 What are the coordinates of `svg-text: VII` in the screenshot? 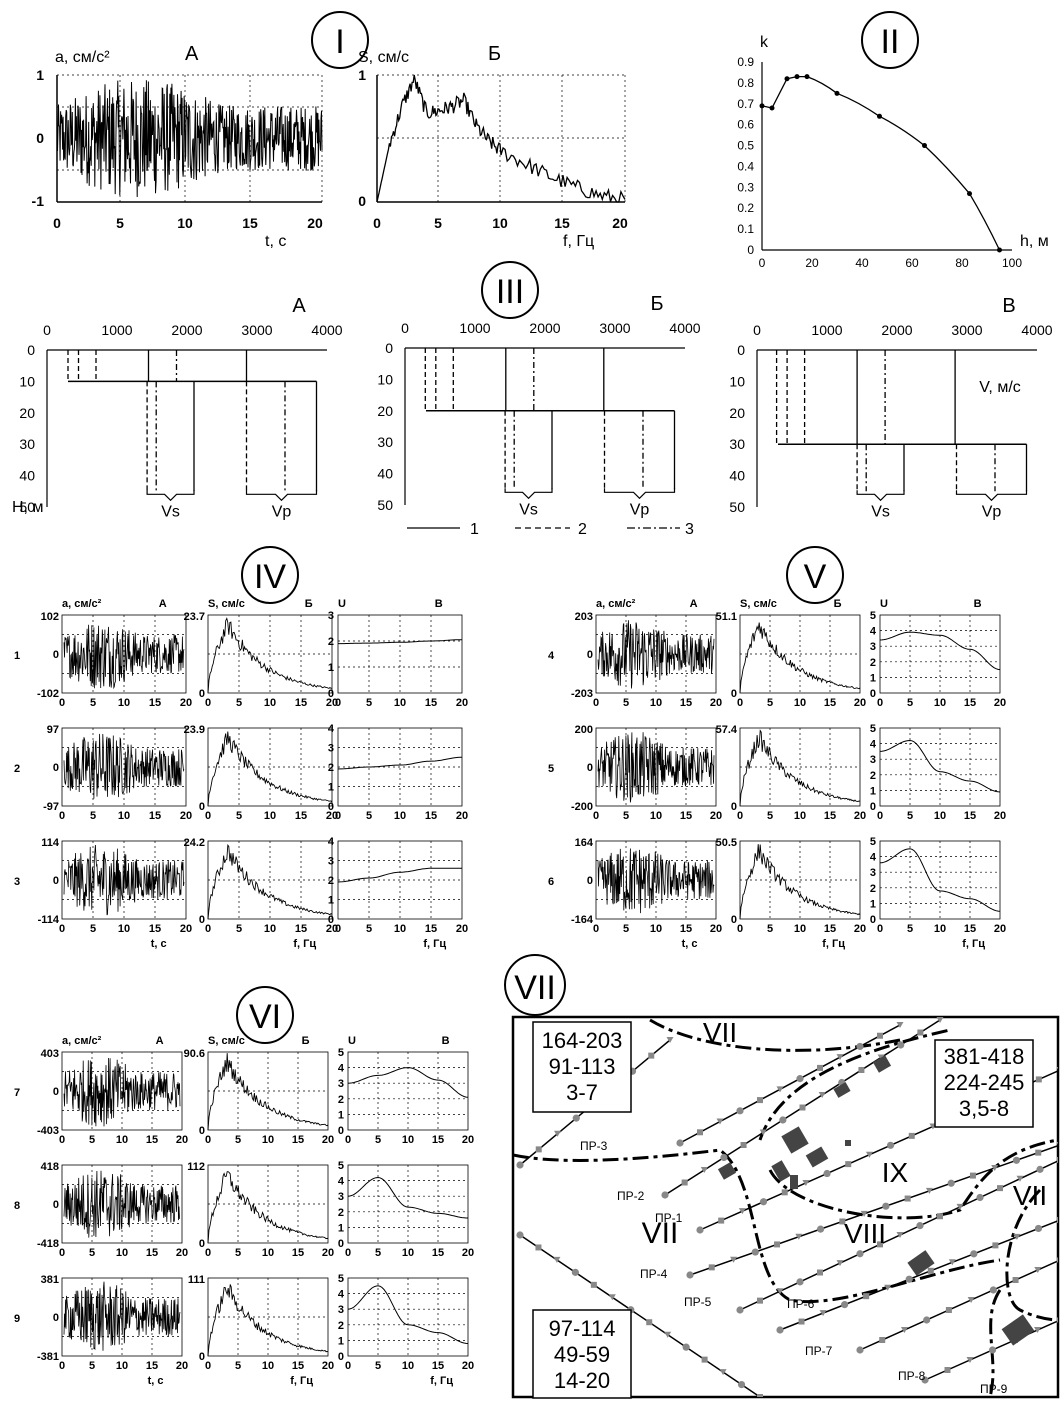 It's located at (660, 1233).